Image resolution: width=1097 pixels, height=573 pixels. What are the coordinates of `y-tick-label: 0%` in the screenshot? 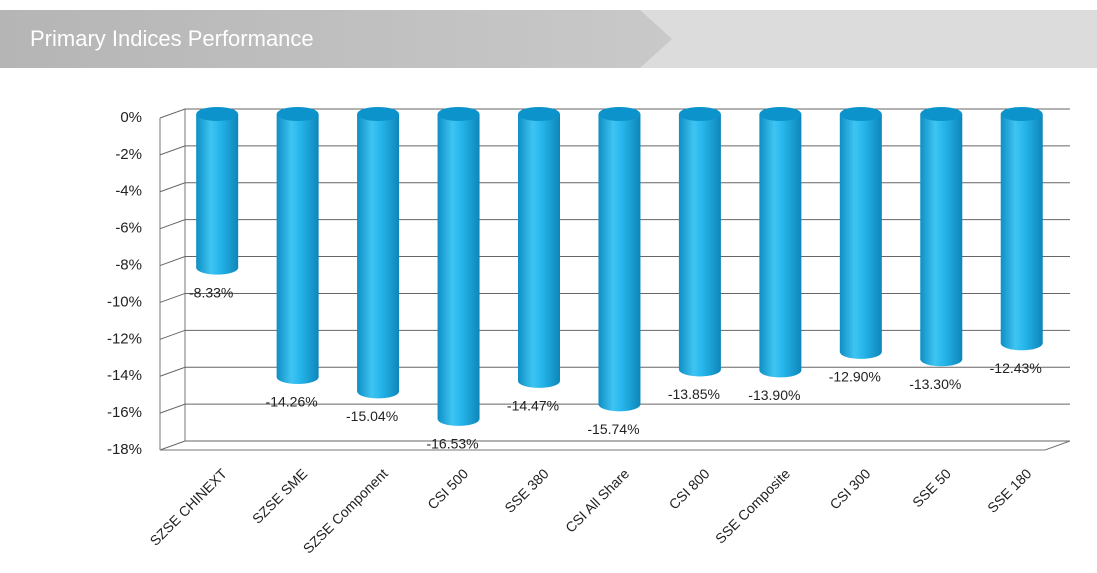 It's located at (131, 117).